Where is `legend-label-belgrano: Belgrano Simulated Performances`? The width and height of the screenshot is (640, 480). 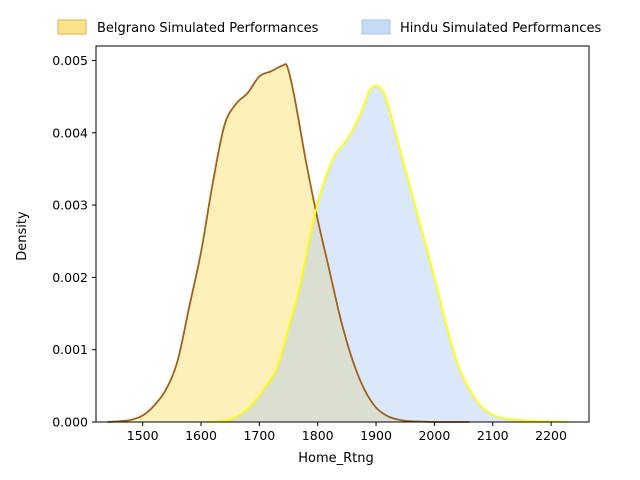 legend-label-belgrano: Belgrano Simulated Performances is located at coordinates (208, 28).